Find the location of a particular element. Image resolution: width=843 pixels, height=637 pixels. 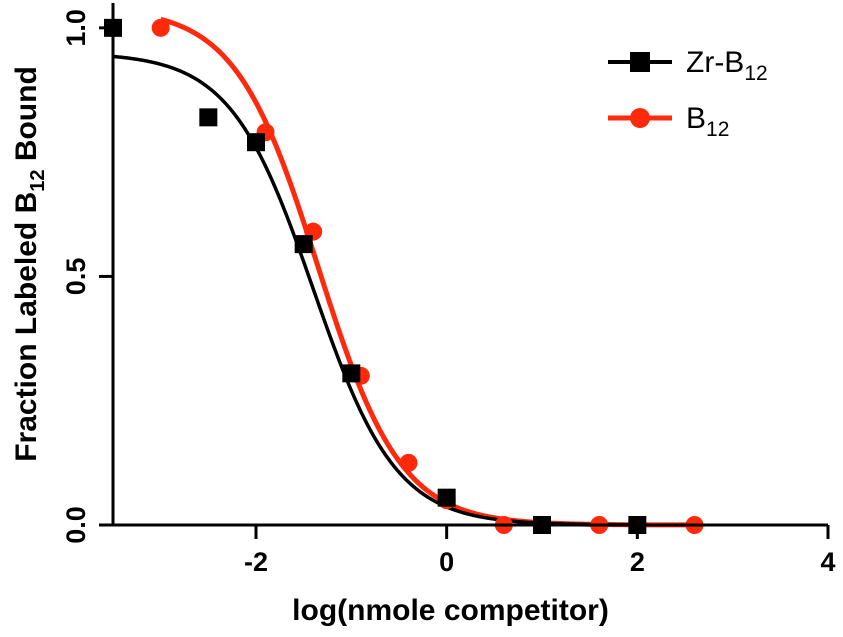

y-tick-label: 0.0 is located at coordinates (76, 525).